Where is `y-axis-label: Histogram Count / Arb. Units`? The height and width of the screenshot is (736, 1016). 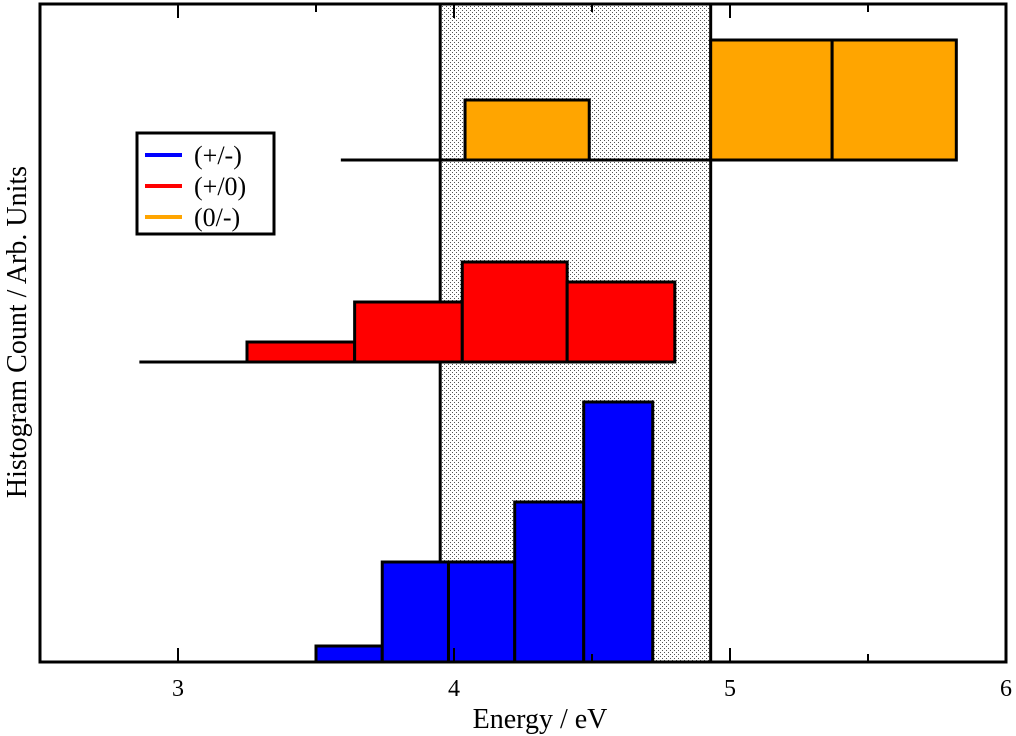
y-axis-label: Histogram Count / Arb. Units is located at coordinates (17, 332).